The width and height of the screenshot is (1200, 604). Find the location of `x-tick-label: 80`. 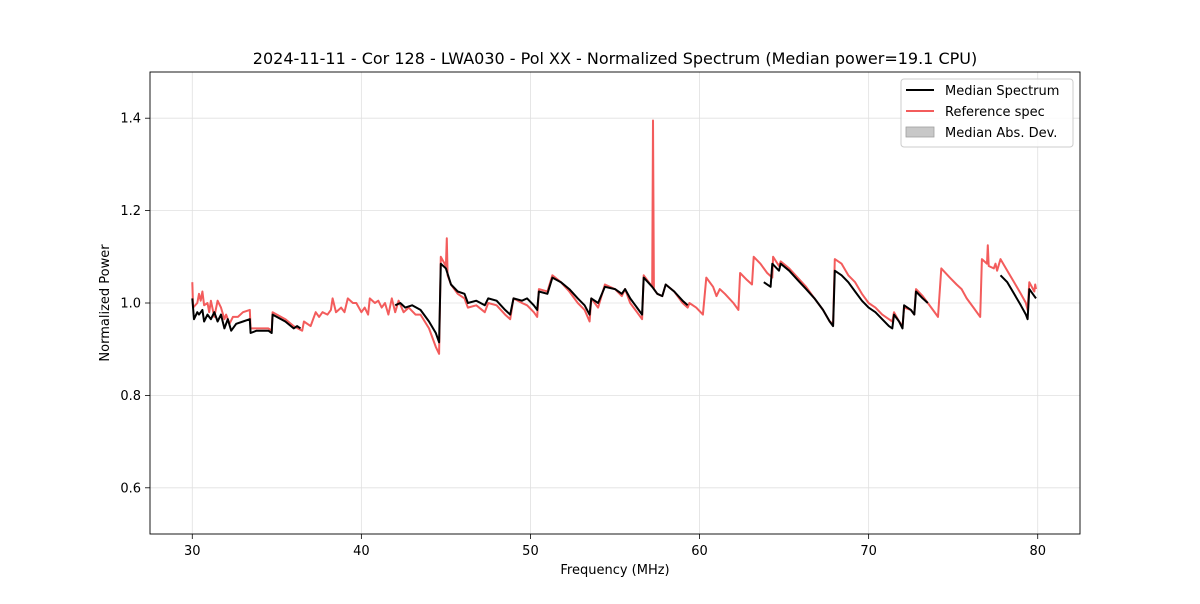

x-tick-label: 80 is located at coordinates (1037, 551).